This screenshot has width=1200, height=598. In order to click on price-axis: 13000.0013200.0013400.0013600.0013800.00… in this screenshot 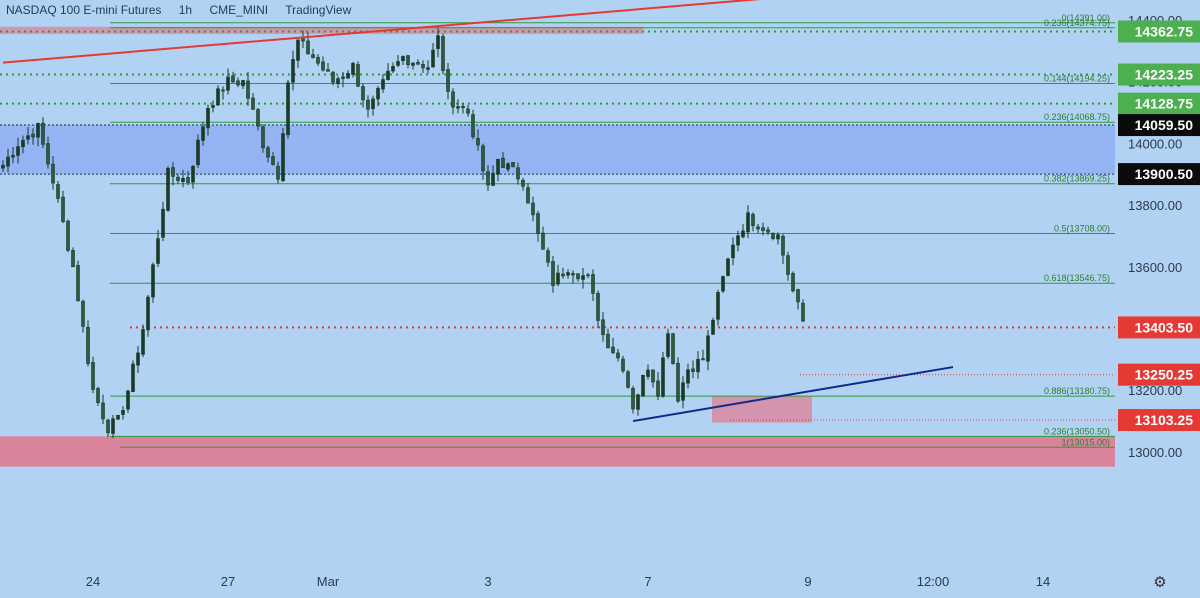, I will do `click(1157, 299)`.